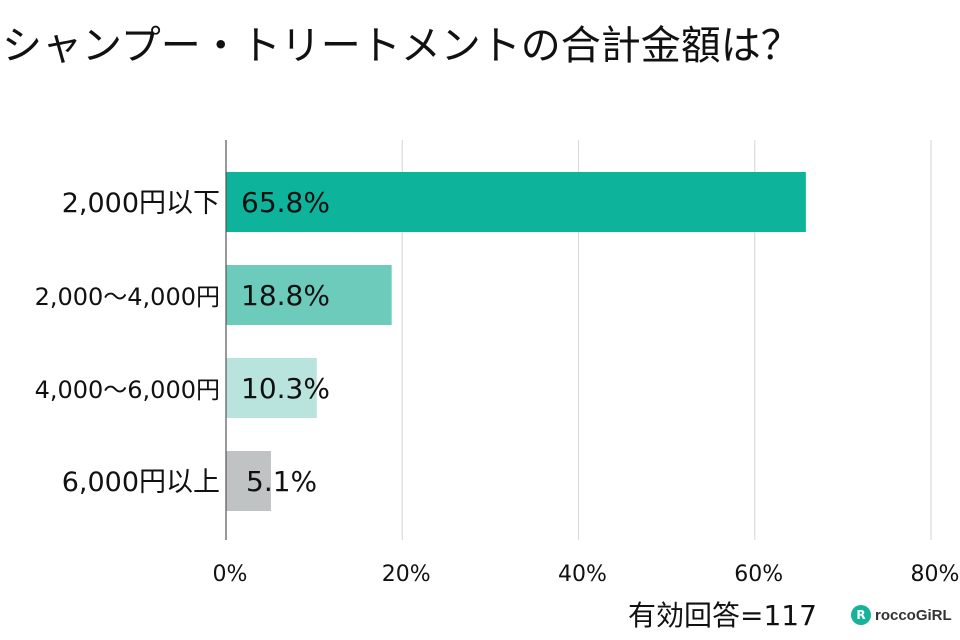  Describe the element at coordinates (141, 482) in the screenshot. I see `category-label: 6,000円以上` at that location.